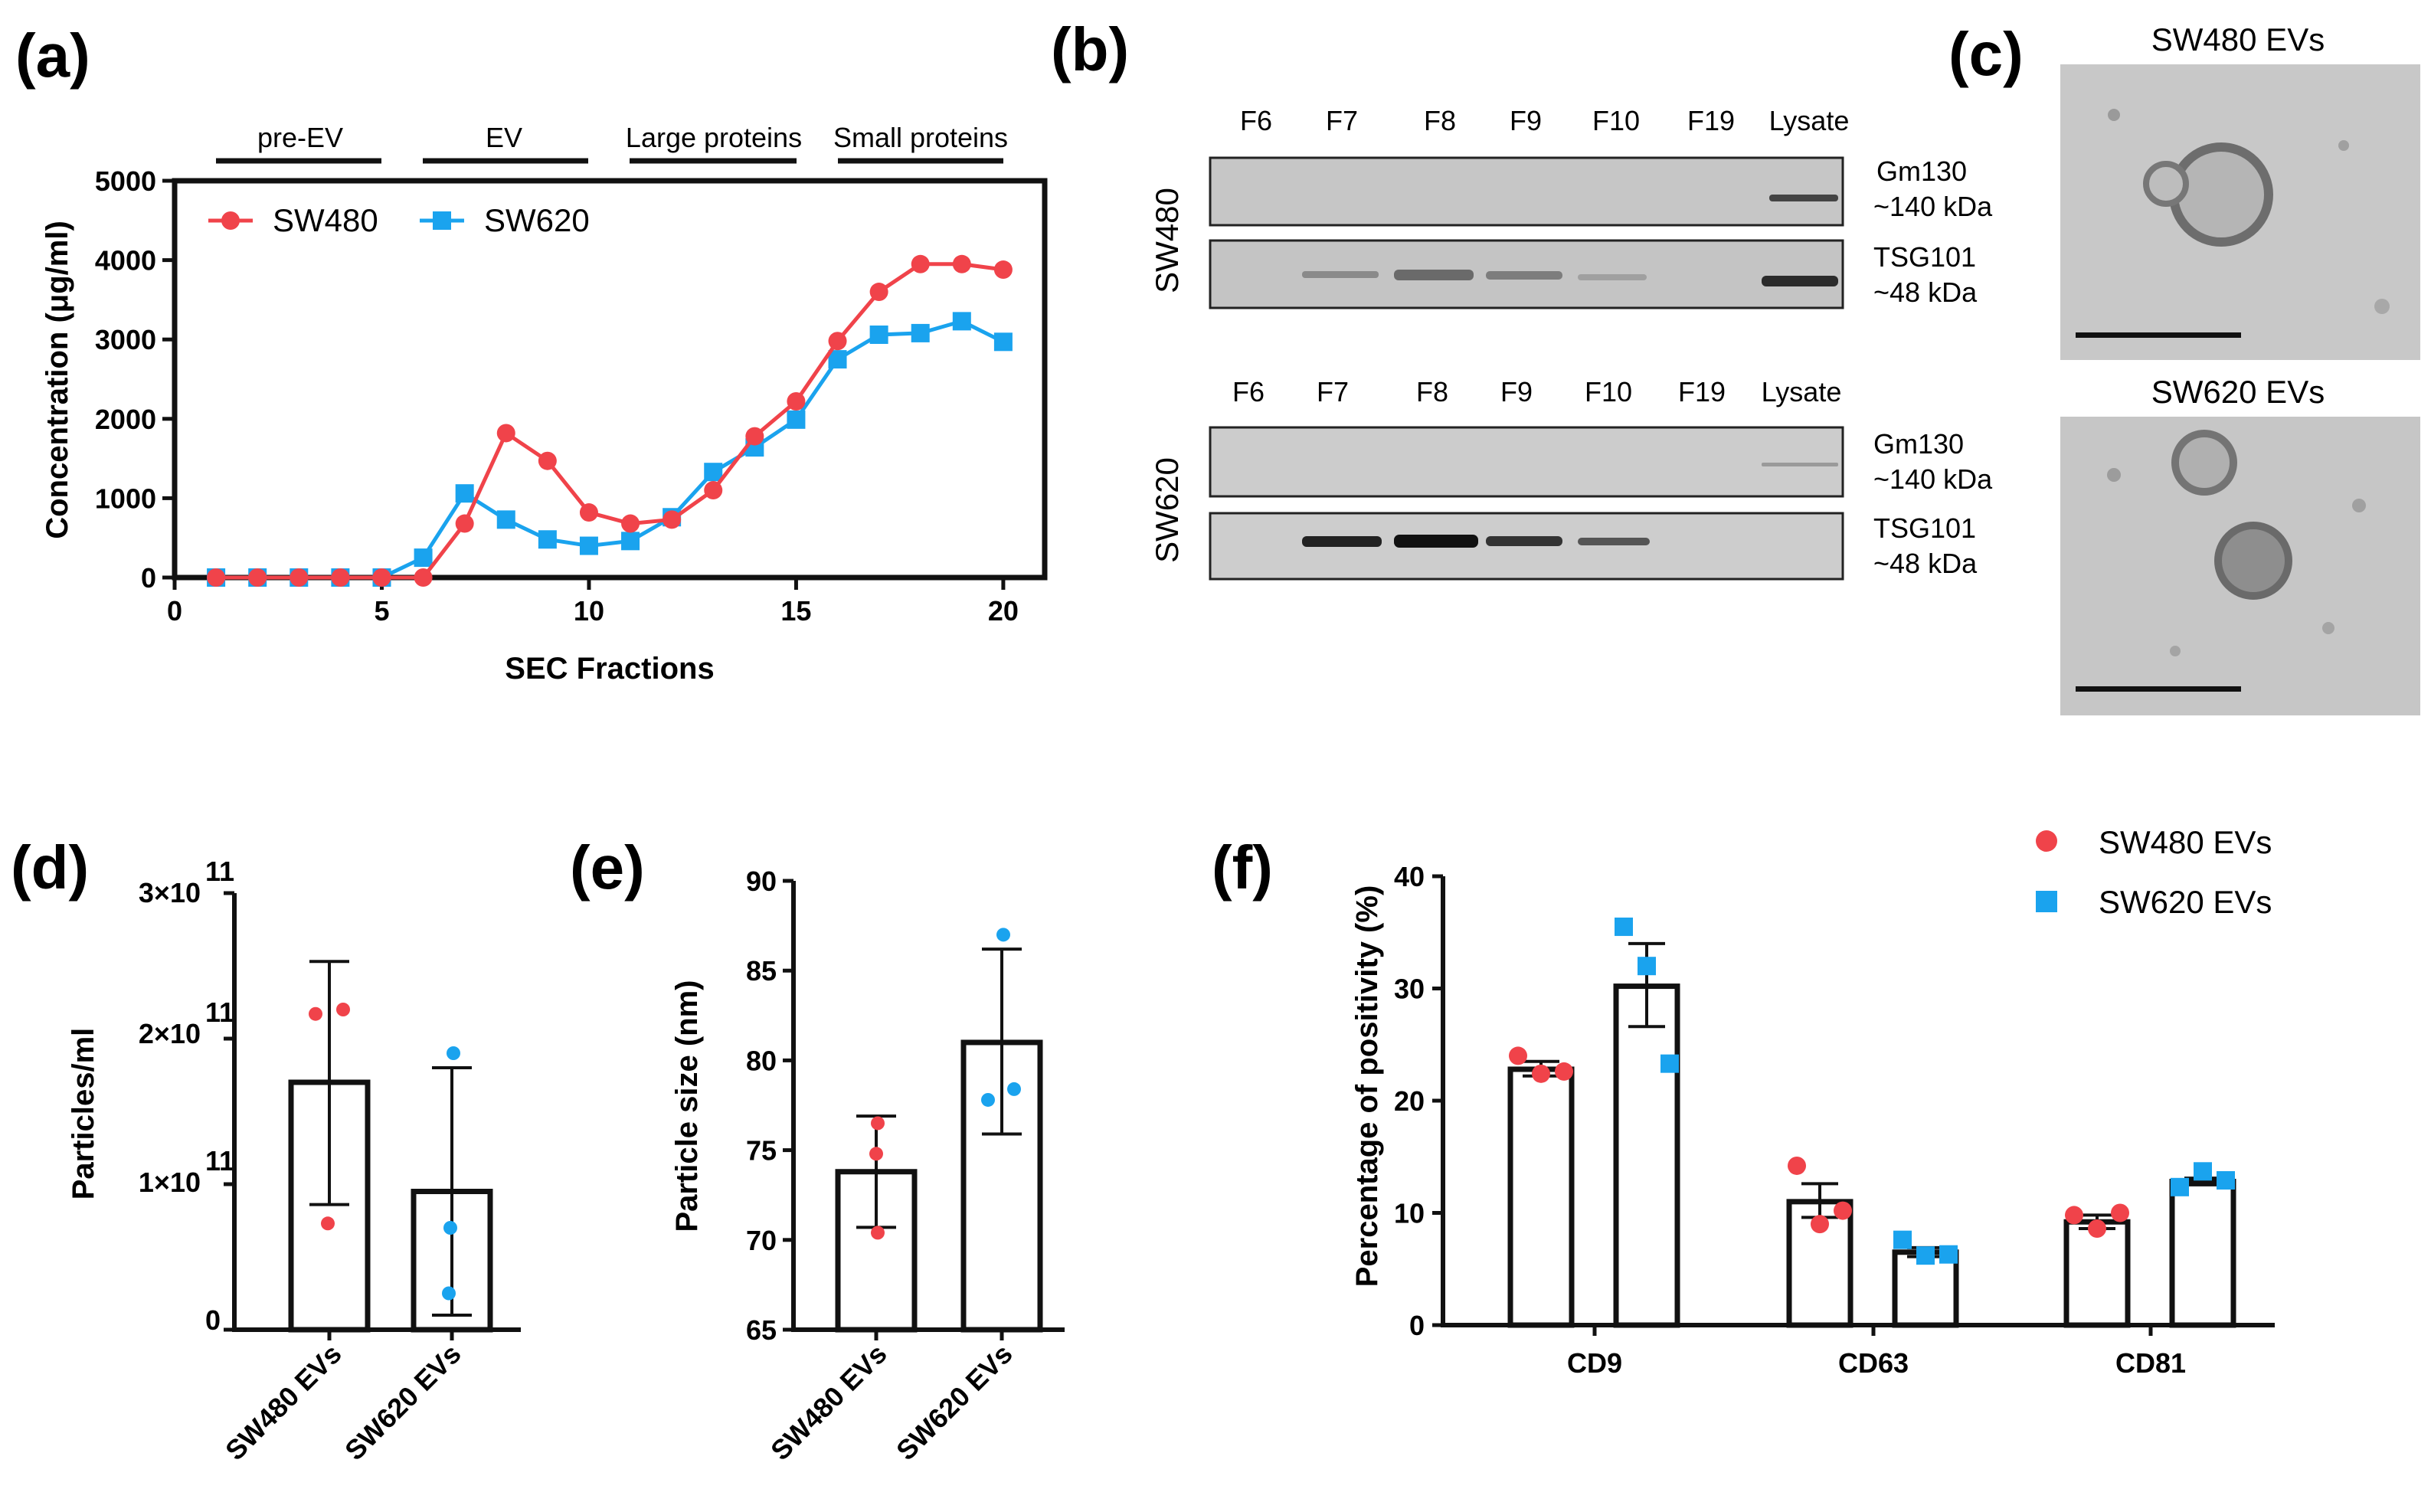 This screenshot has width=2431, height=1512. Describe the element at coordinates (609, 669) in the screenshot. I see `x-axis-title: SEC Fractions` at that location.